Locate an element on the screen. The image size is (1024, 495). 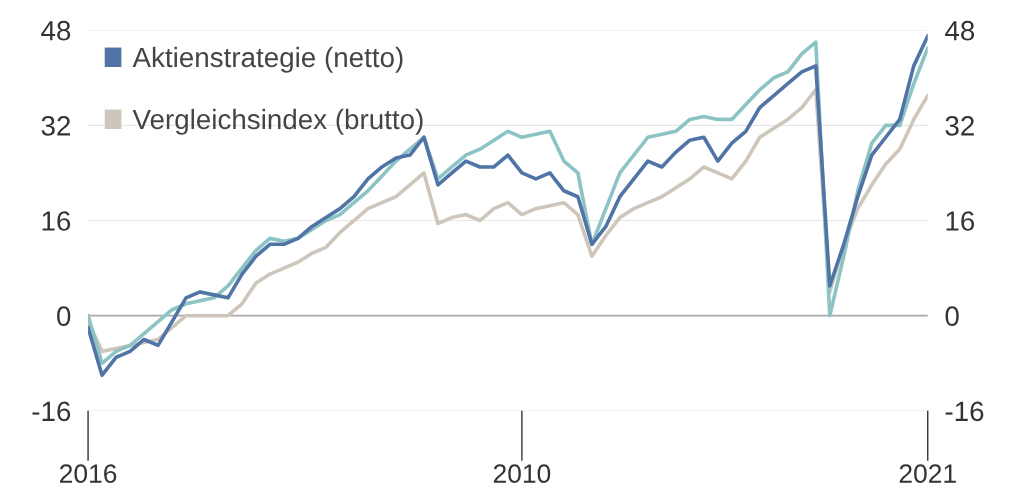
y-tick-label: 16 is located at coordinates (56, 221).